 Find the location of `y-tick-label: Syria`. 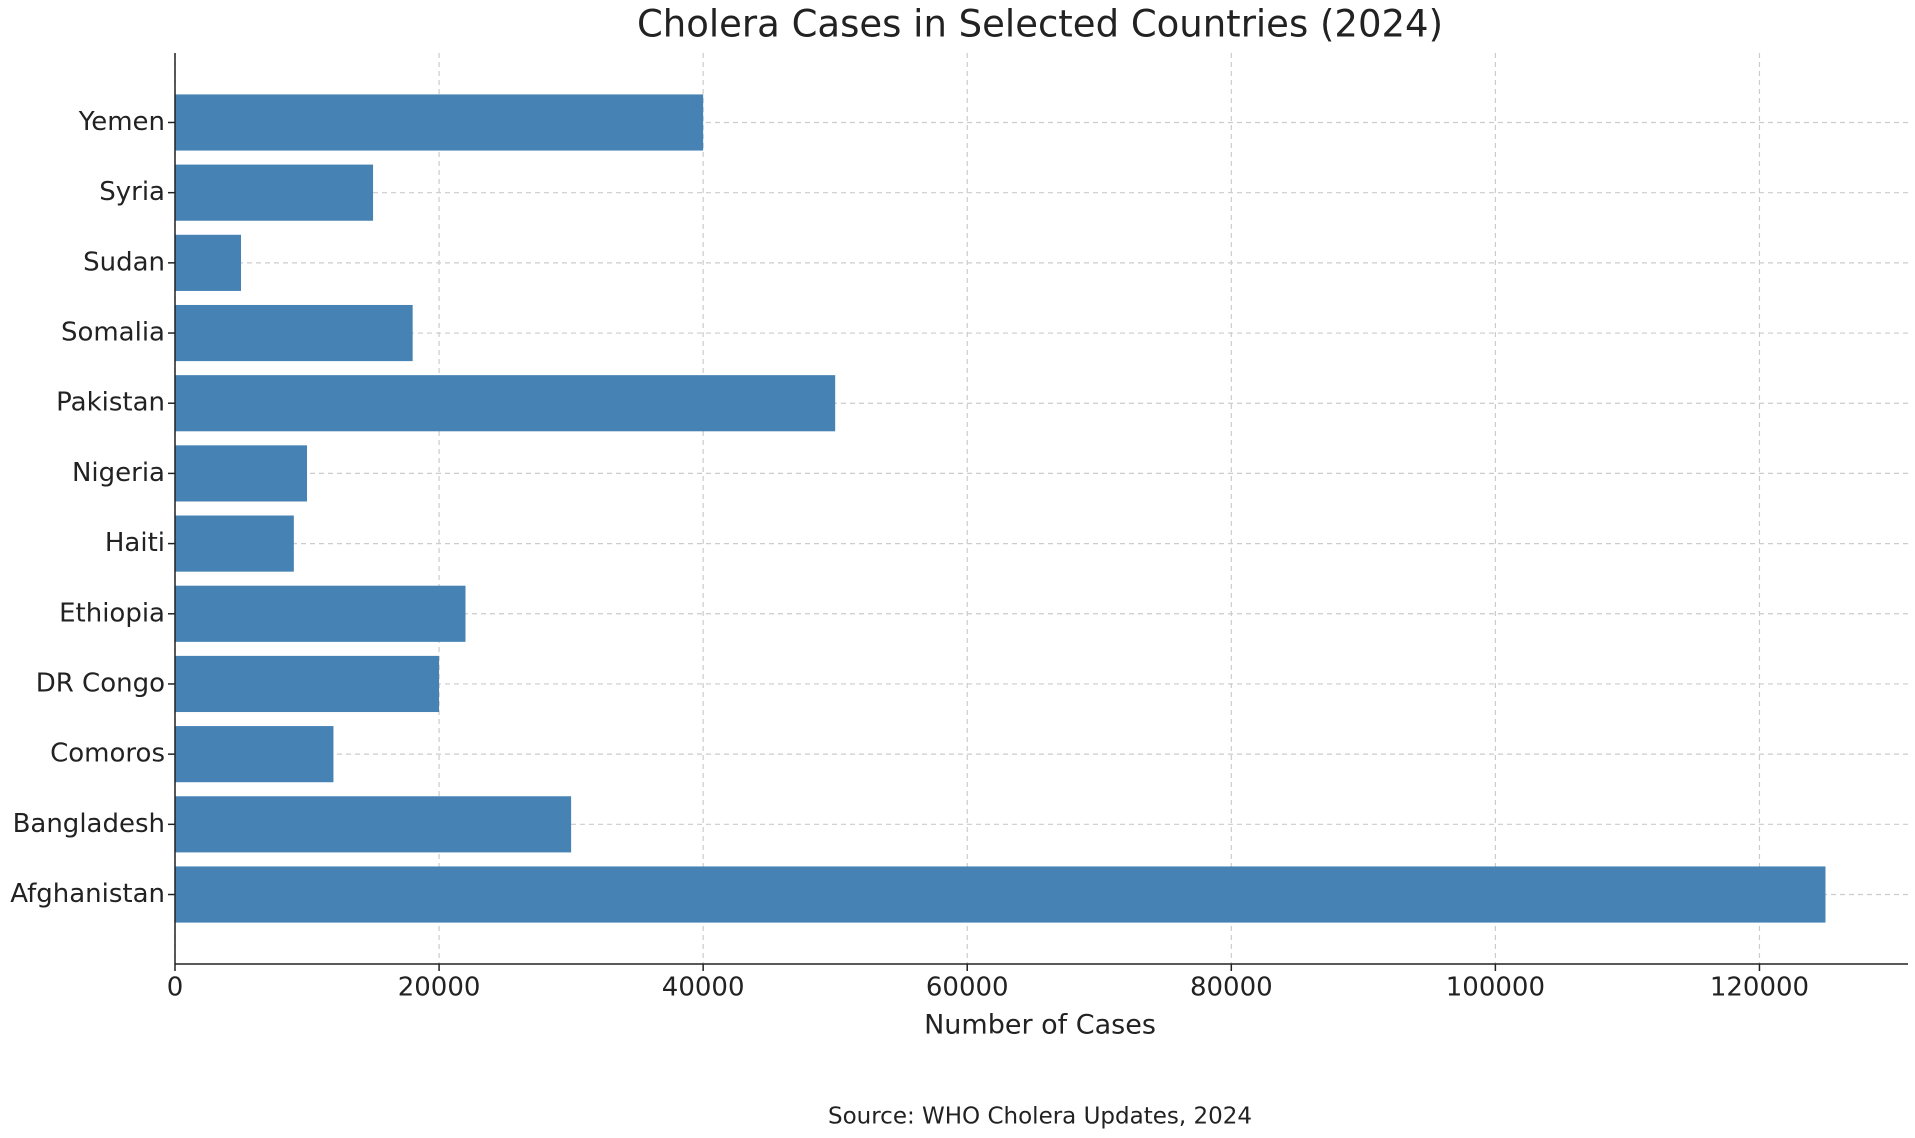

y-tick-label: Syria is located at coordinates (132, 192).